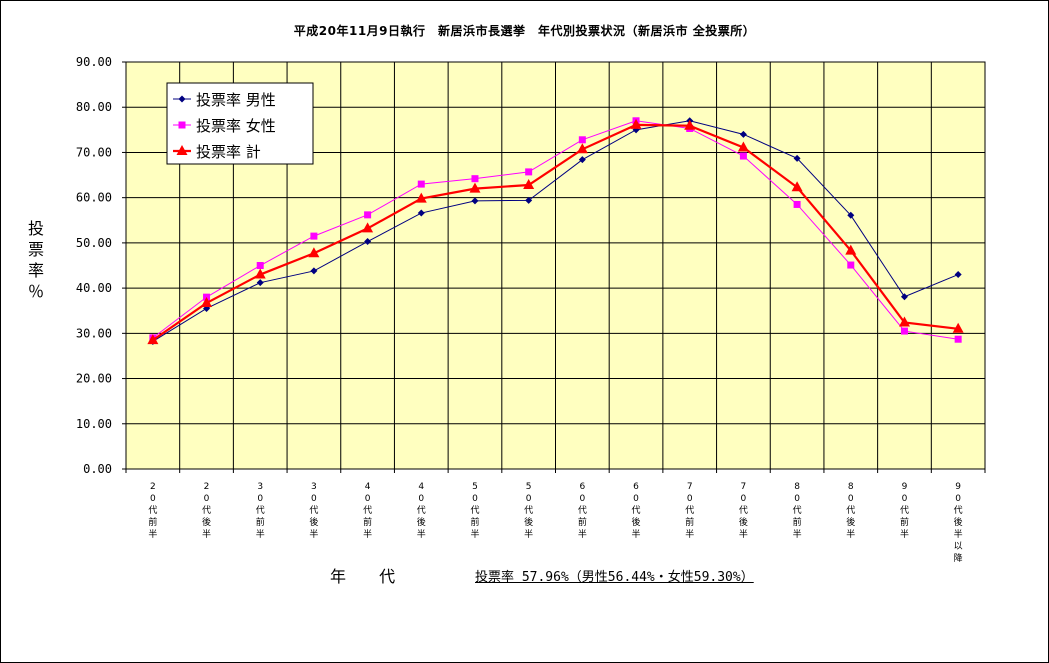 This screenshot has height=663, width=1049. I want to click on x-tick-label: 9 0 代前半, so click(904, 511).